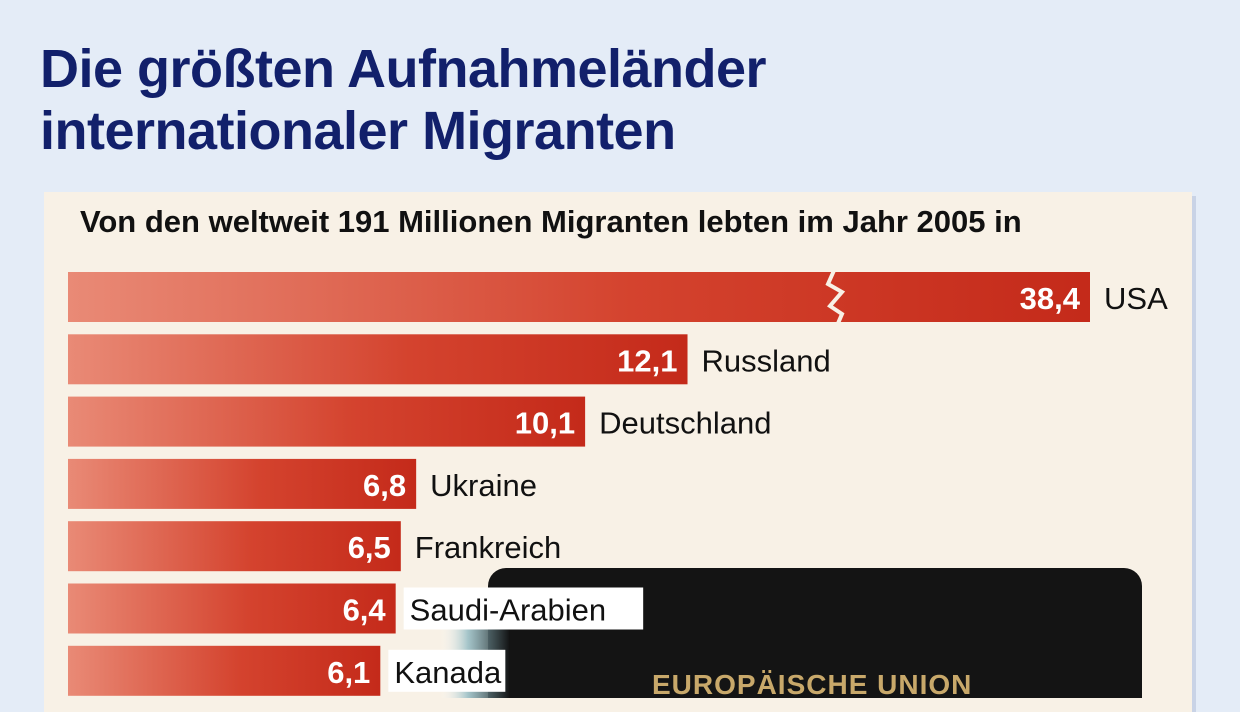 This screenshot has height=712, width=1240. I want to click on value-label-deutschland: 10,1, so click(545, 423).